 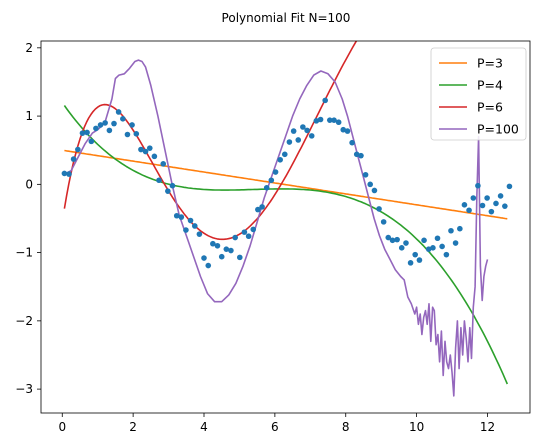 I want to click on x-tick-label: 10, so click(x=416, y=427).